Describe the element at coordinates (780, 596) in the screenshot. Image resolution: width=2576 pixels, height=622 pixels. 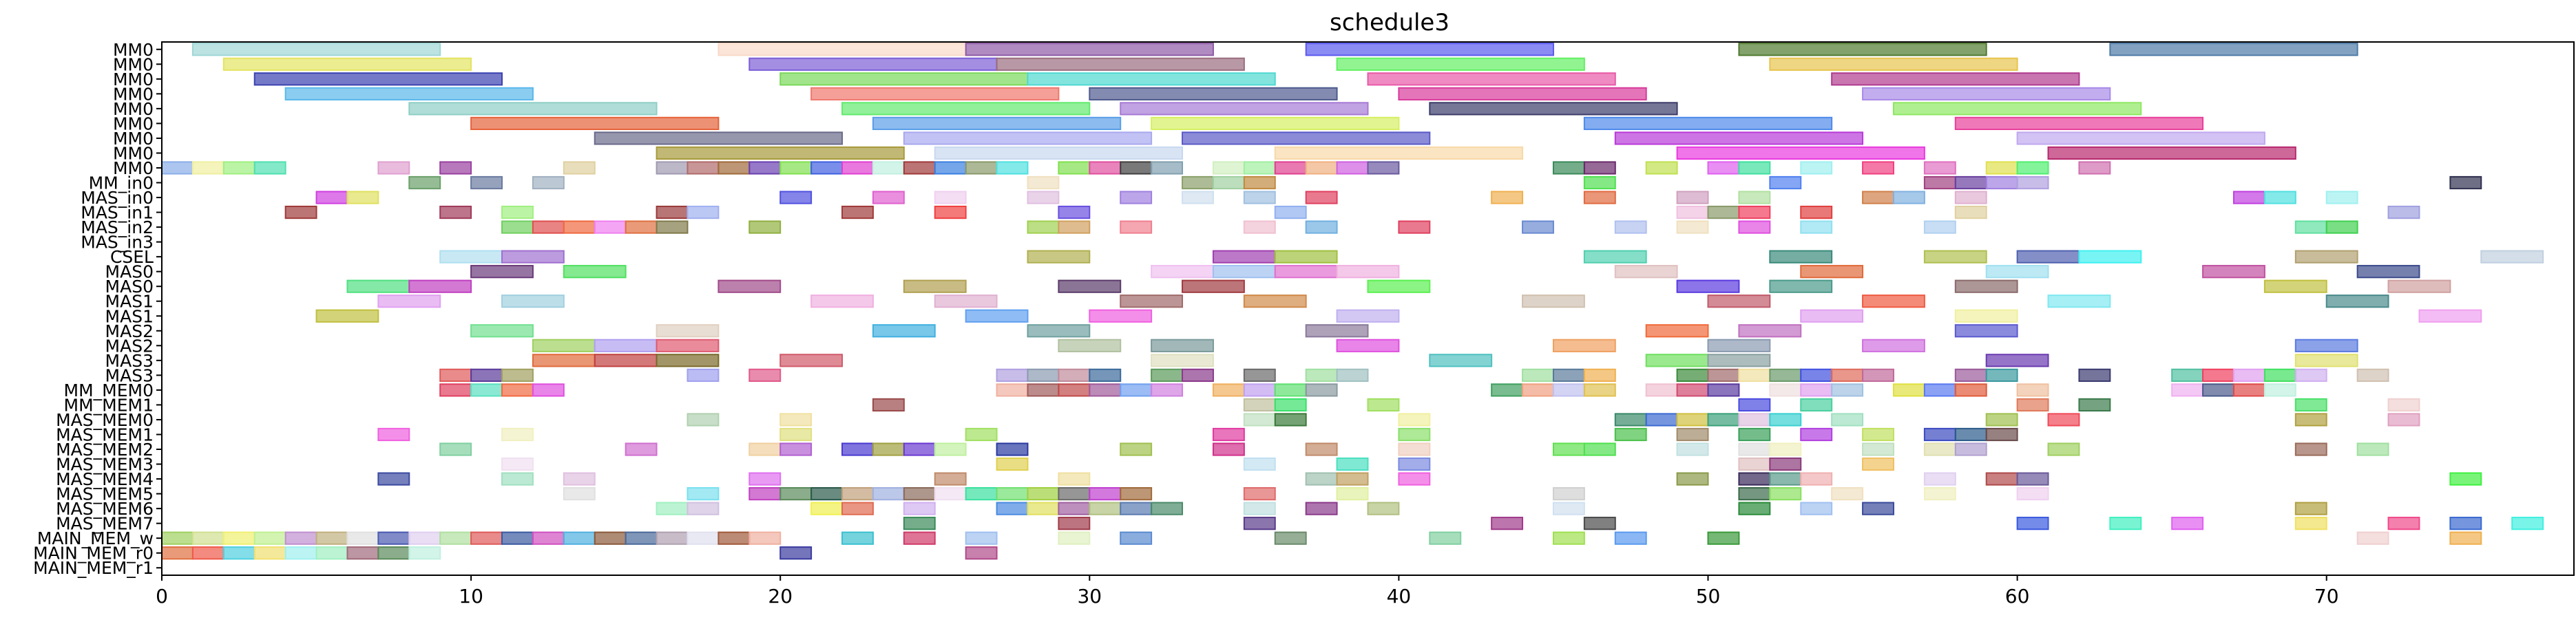
I see `x-tick-label: 20` at that location.